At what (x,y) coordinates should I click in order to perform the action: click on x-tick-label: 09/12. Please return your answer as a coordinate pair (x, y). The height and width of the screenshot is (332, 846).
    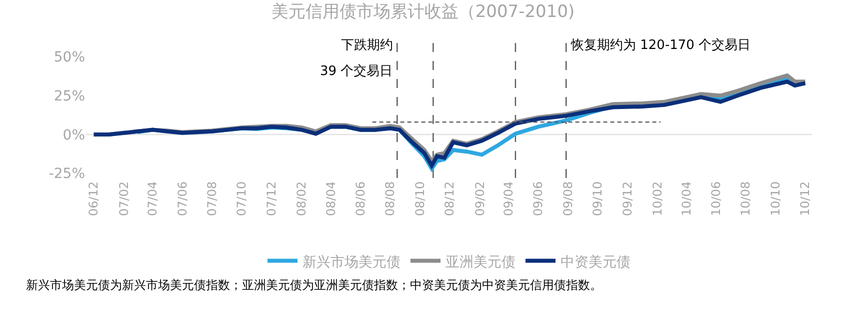
    Looking at the image, I should click on (627, 198).